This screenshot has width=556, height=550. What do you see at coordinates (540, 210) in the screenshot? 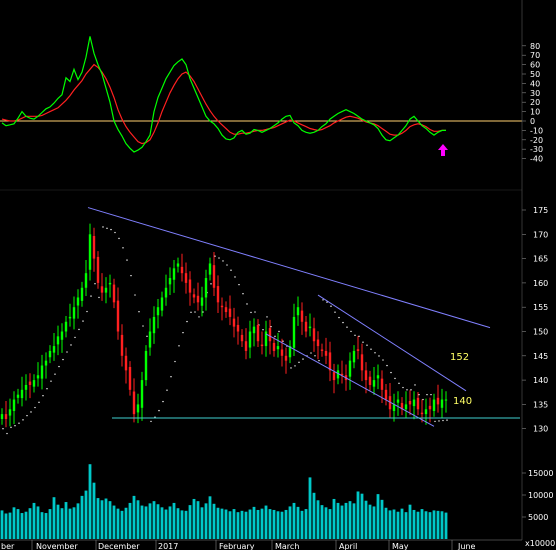
I see `price-tick-label: 175` at bounding box center [540, 210].